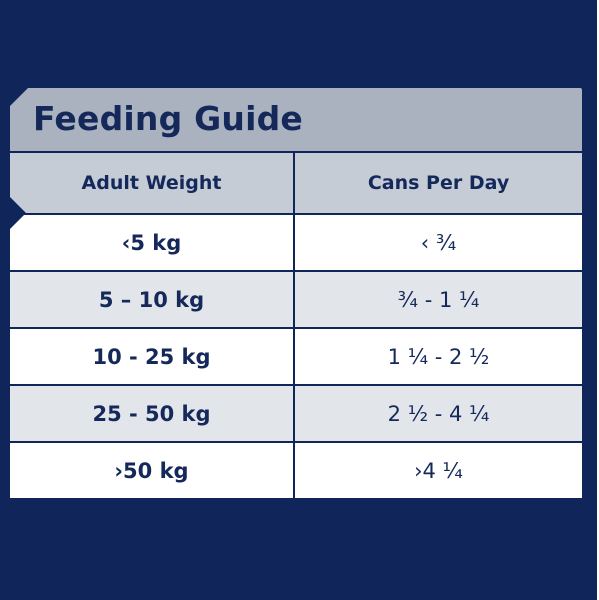 Image resolution: width=599 pixels, height=600 pixels. What do you see at coordinates (438, 356) in the screenshot?
I see `cans-cell: 1 ¼ - 2 ½` at bounding box center [438, 356].